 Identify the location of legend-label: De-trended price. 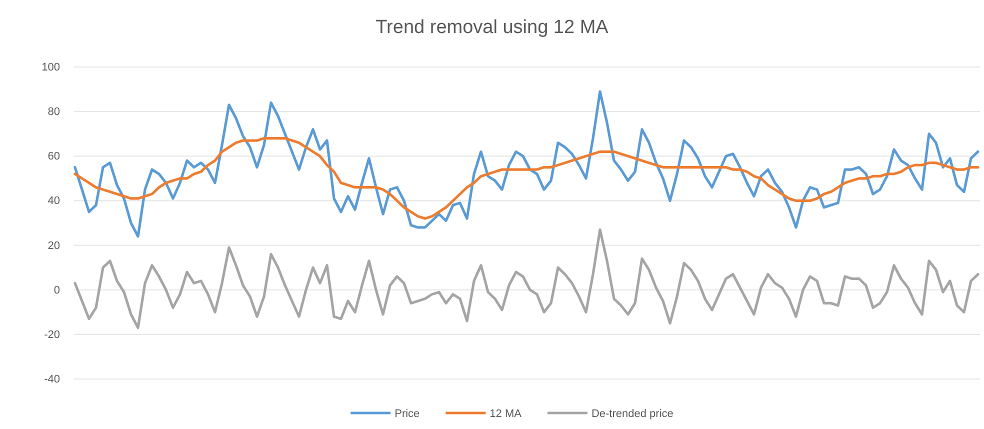
(632, 414).